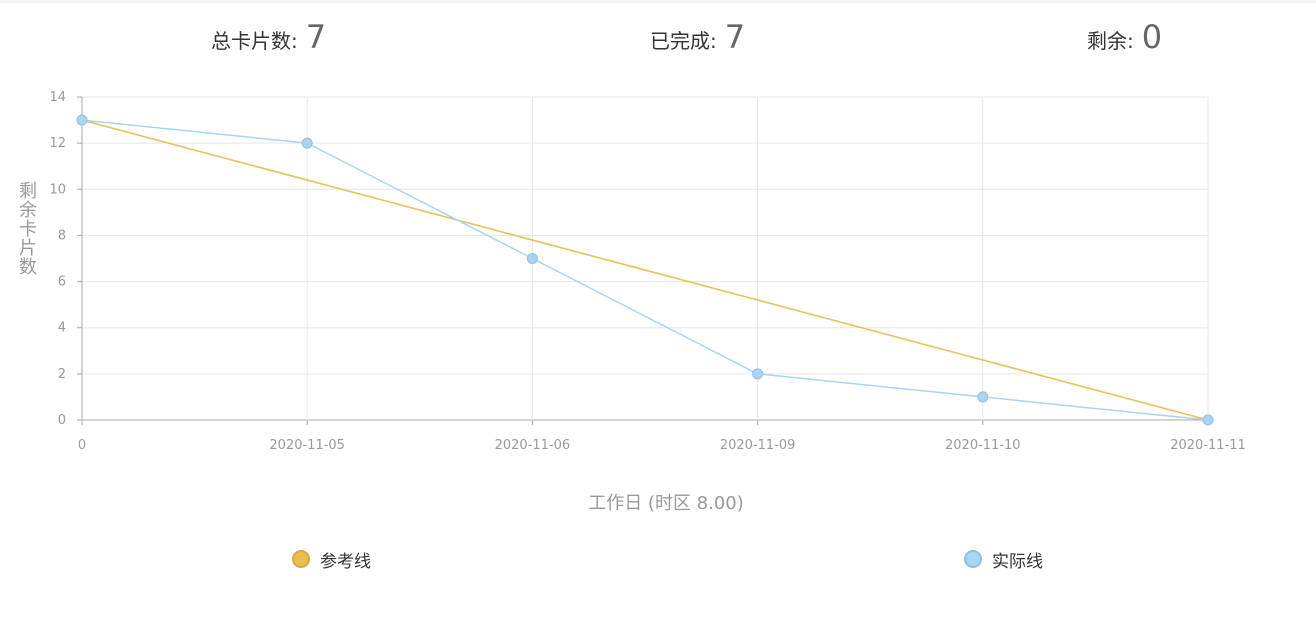 The image size is (1316, 617). I want to click on legend-reference-marker, so click(301, 559).